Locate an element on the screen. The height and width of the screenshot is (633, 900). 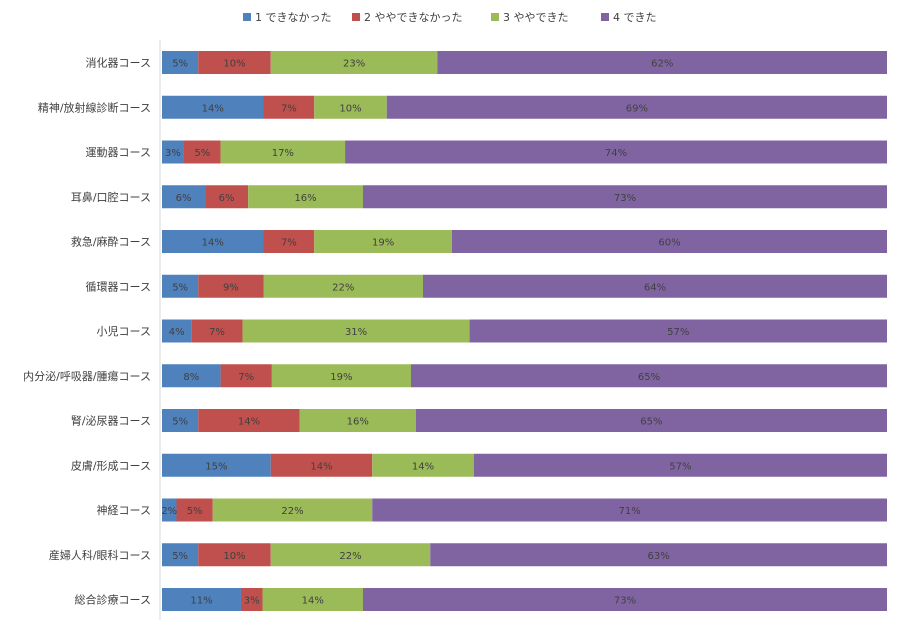
category-label: 腎/泌尿器コース is located at coordinates (111, 421).